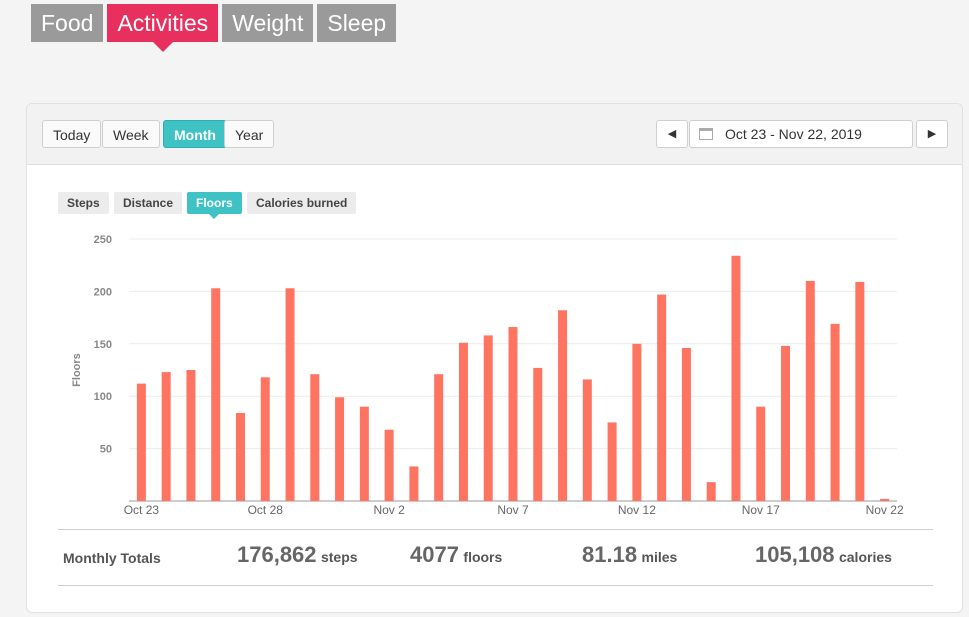 This screenshot has height=617, width=969. What do you see at coordinates (513, 510) in the screenshot?
I see `x-tick-label: Nov 7` at bounding box center [513, 510].